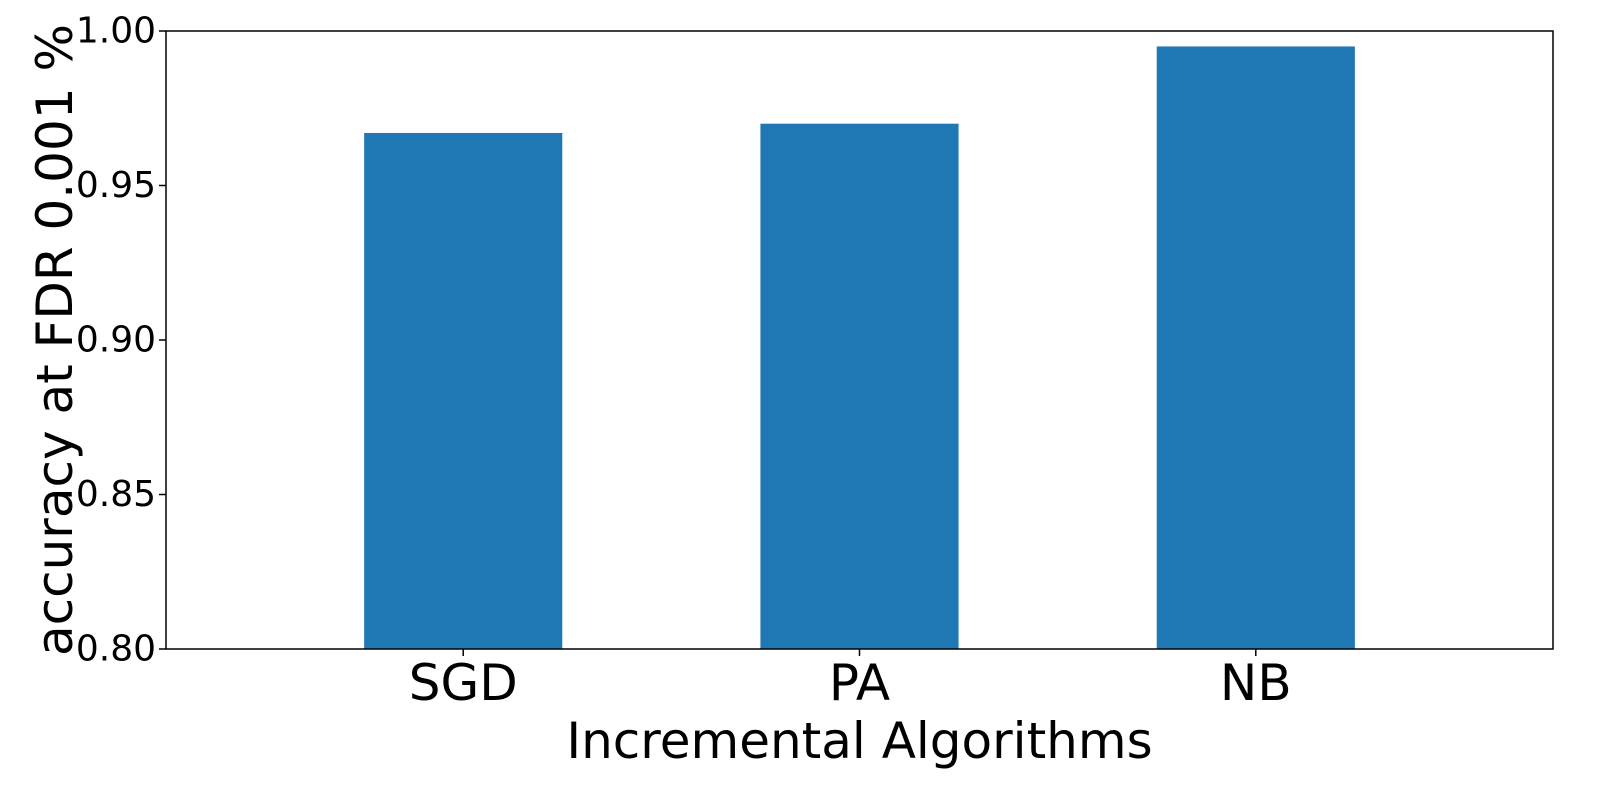 Image resolution: width=1600 pixels, height=804 pixels. What do you see at coordinates (116, 340) in the screenshot?
I see `y-tick-label: 0.90` at bounding box center [116, 340].